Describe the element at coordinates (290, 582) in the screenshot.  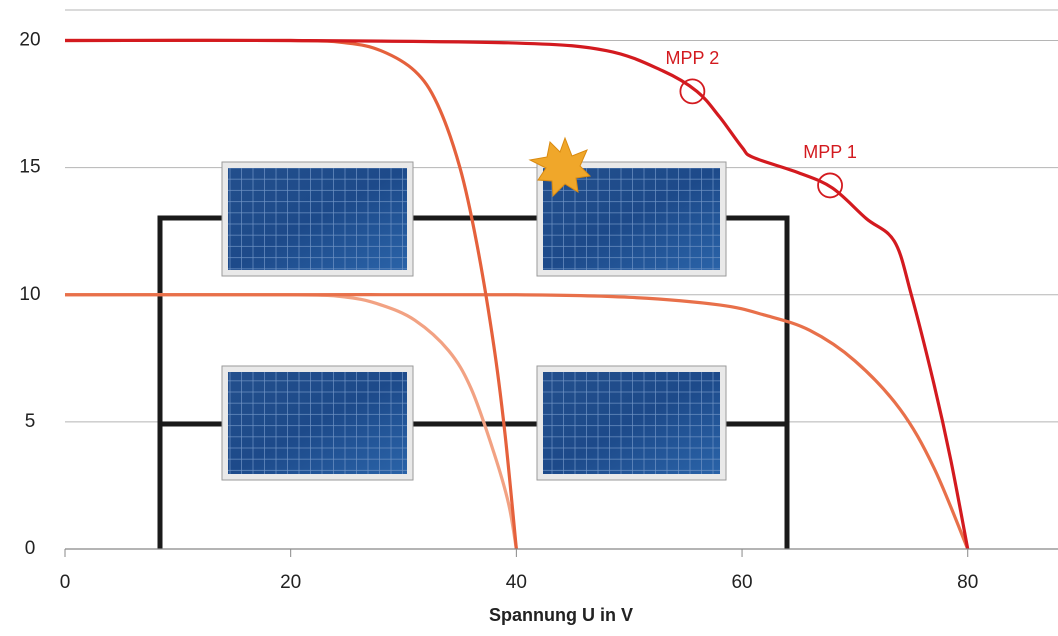
I see `x-tick-label: 20` at that location.